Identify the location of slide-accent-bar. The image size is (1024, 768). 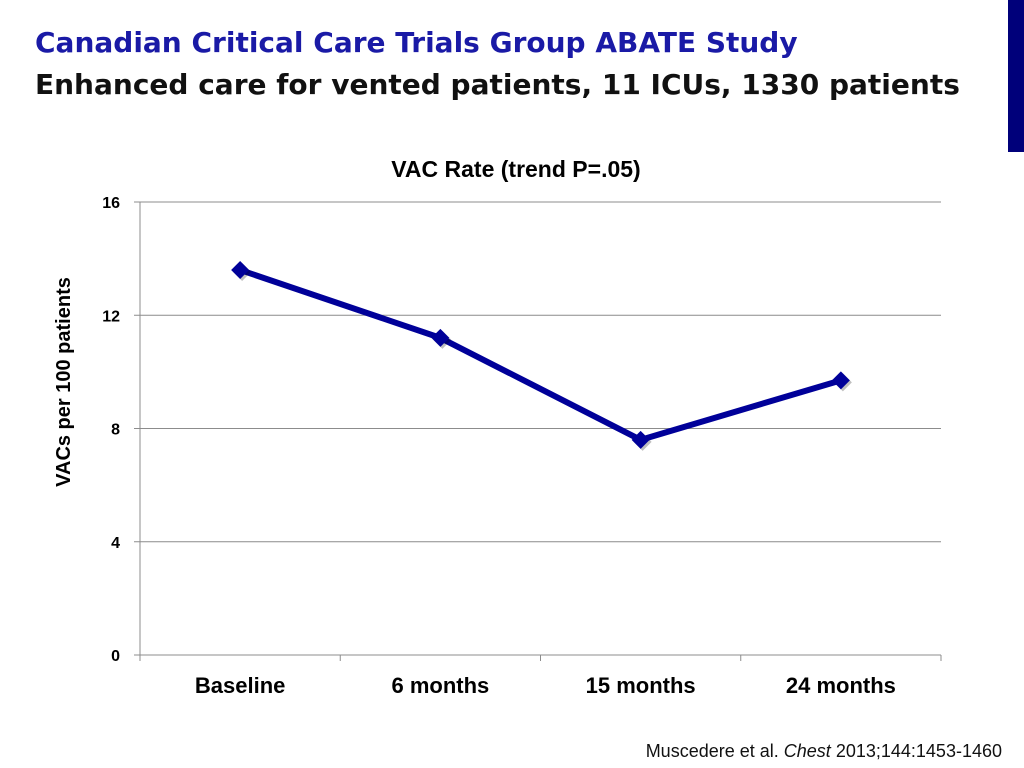
(1016, 76).